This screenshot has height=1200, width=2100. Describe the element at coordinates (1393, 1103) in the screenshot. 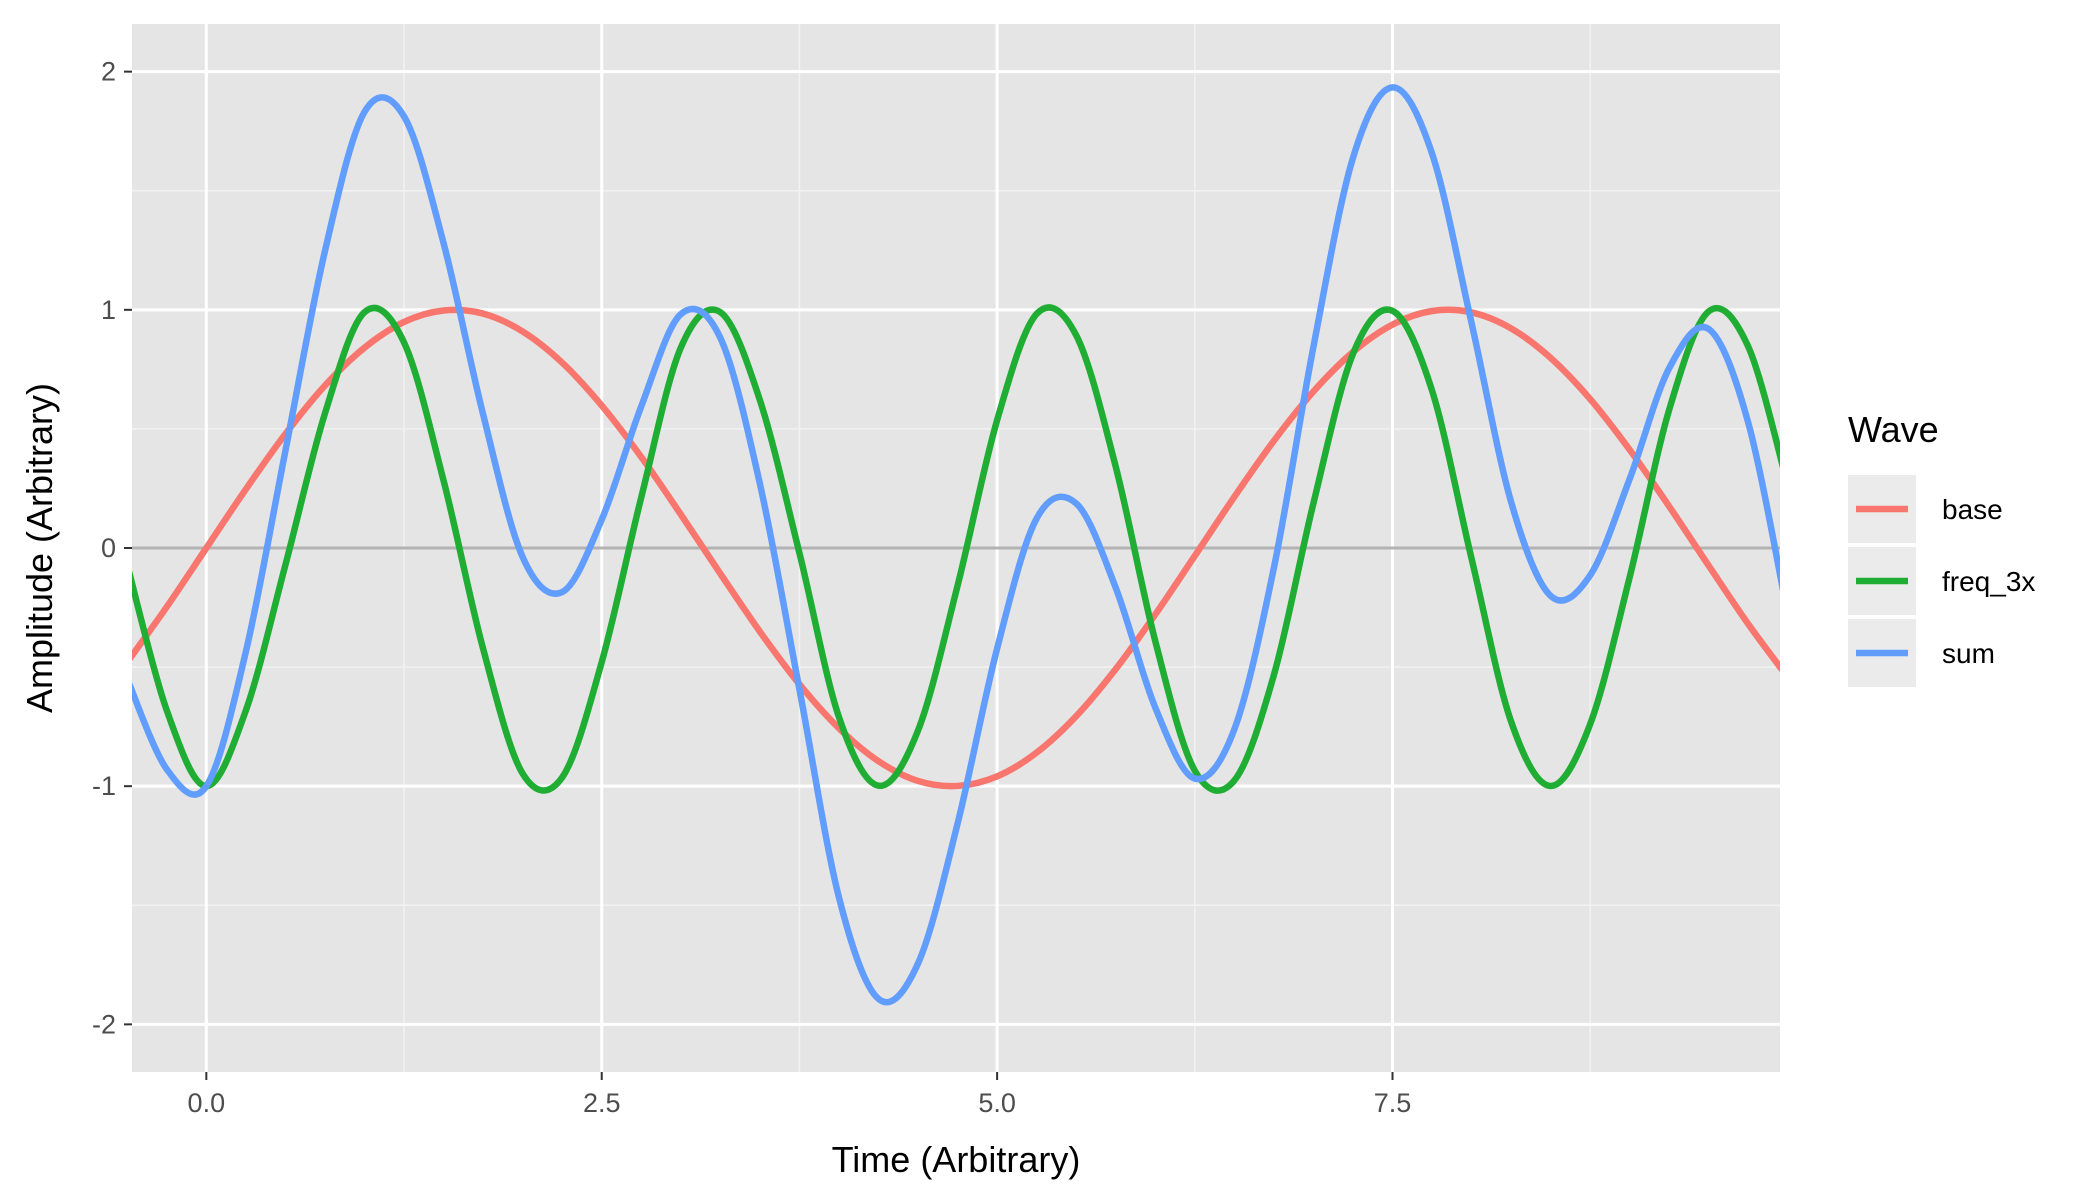

I see `x-tick-label: 7.5` at that location.